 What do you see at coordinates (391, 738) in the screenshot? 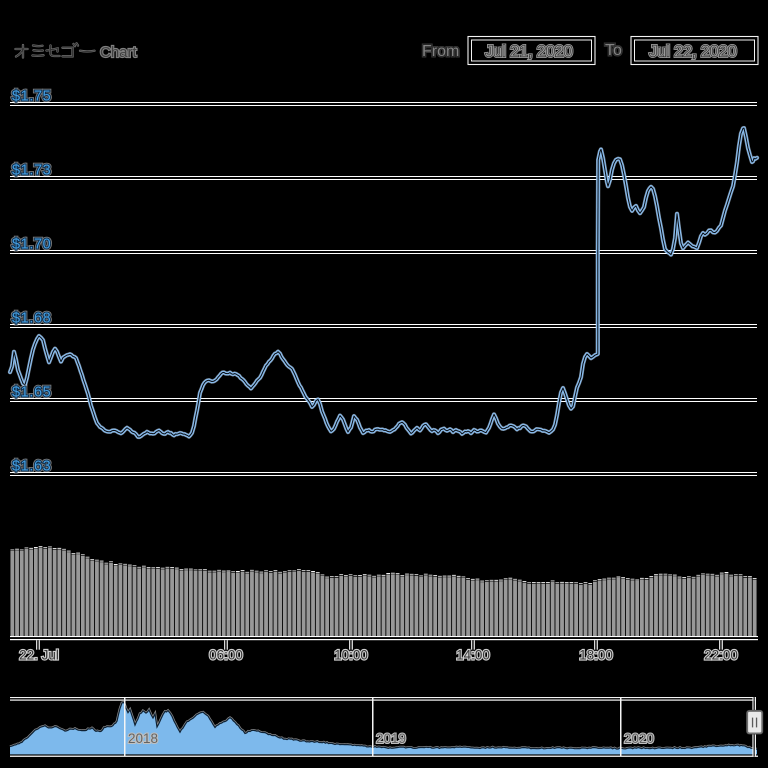
I see `svg-text: 2019` at bounding box center [391, 738].